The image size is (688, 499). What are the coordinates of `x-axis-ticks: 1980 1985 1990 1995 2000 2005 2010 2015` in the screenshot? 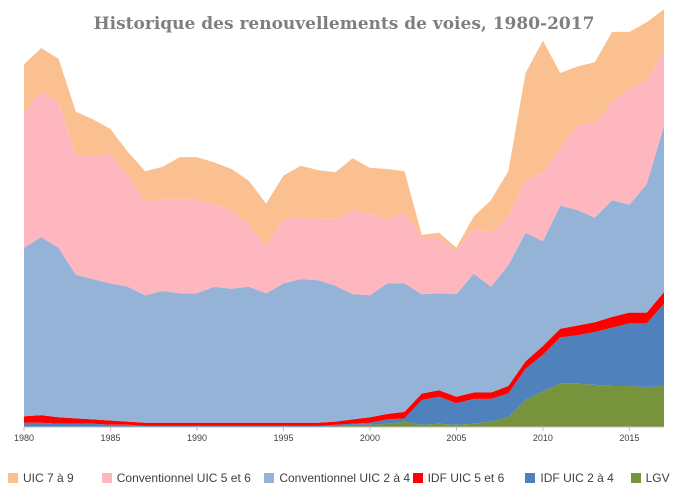 It's located at (326, 435).